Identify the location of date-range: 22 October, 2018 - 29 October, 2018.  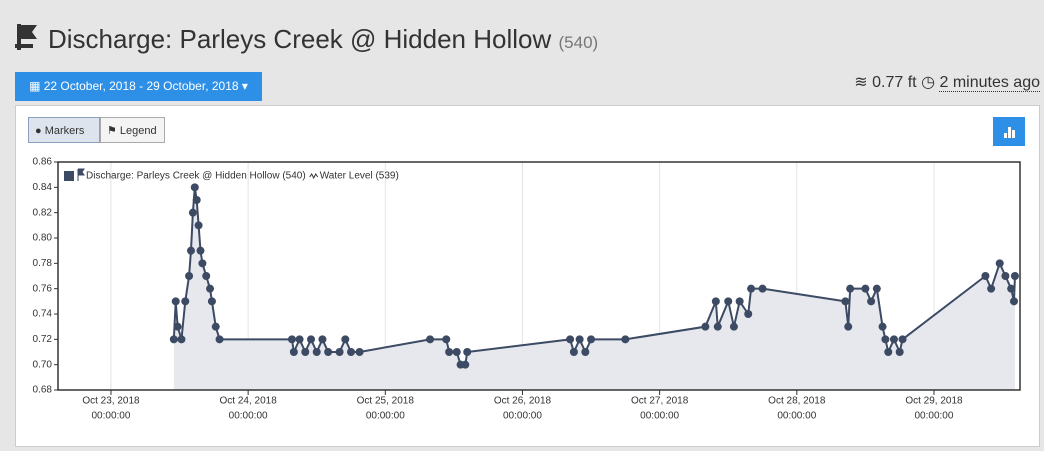
(141, 86).